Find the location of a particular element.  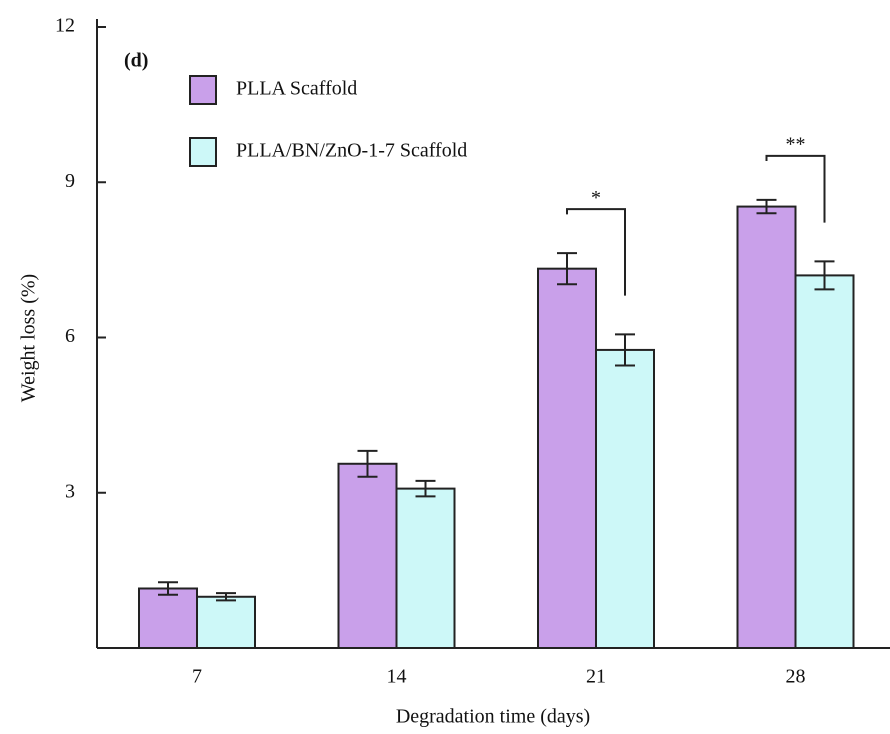

y-tick-label: 9 is located at coordinates (70, 181).